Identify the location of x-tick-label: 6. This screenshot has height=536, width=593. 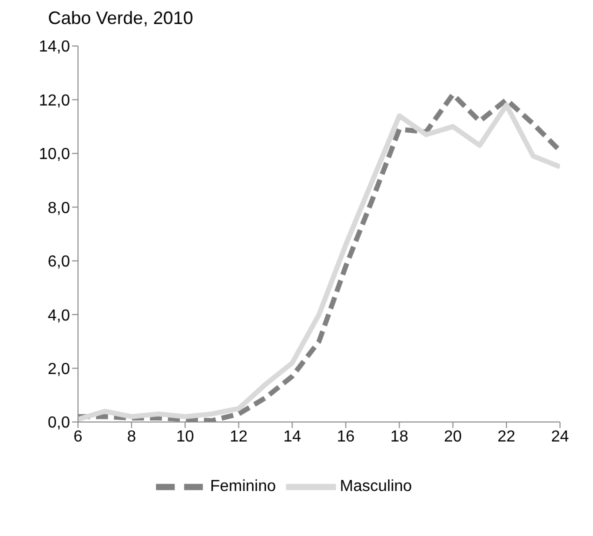
(78, 437).